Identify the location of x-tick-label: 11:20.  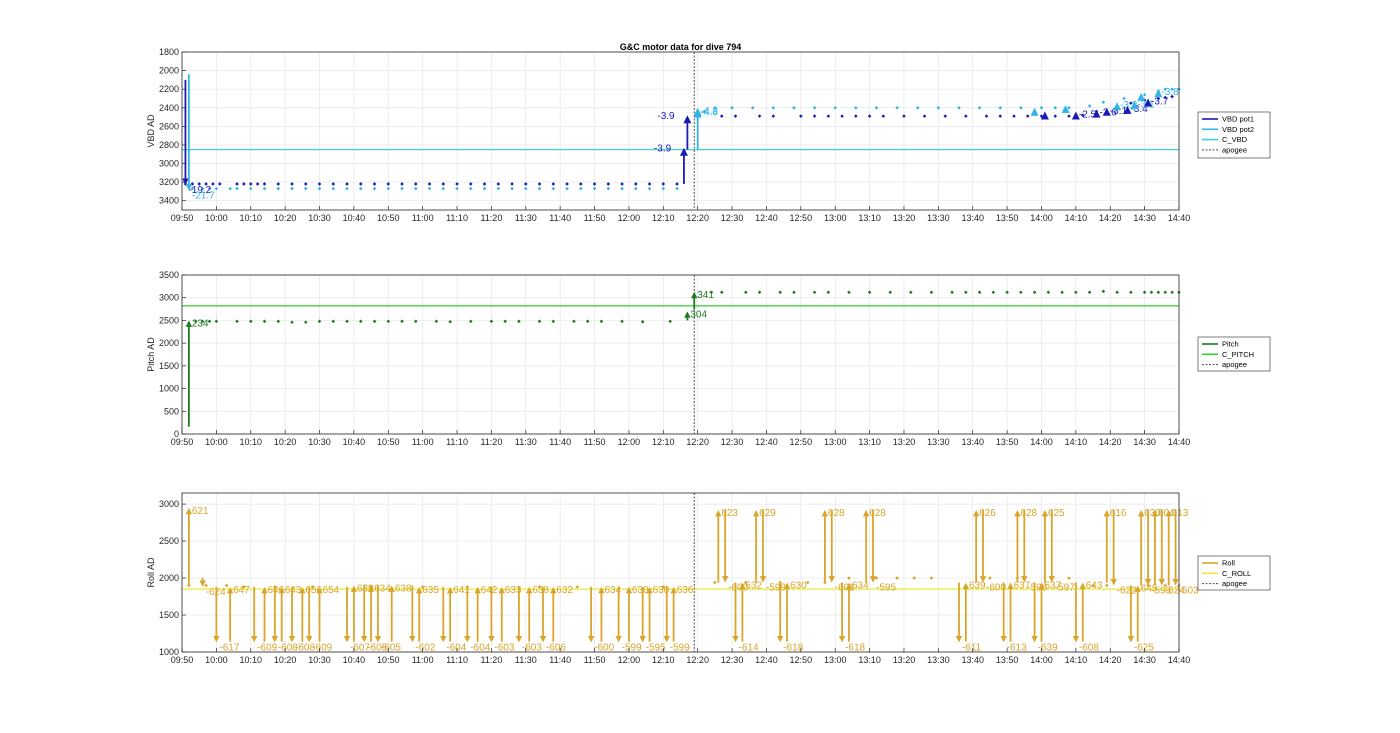
(491, 660).